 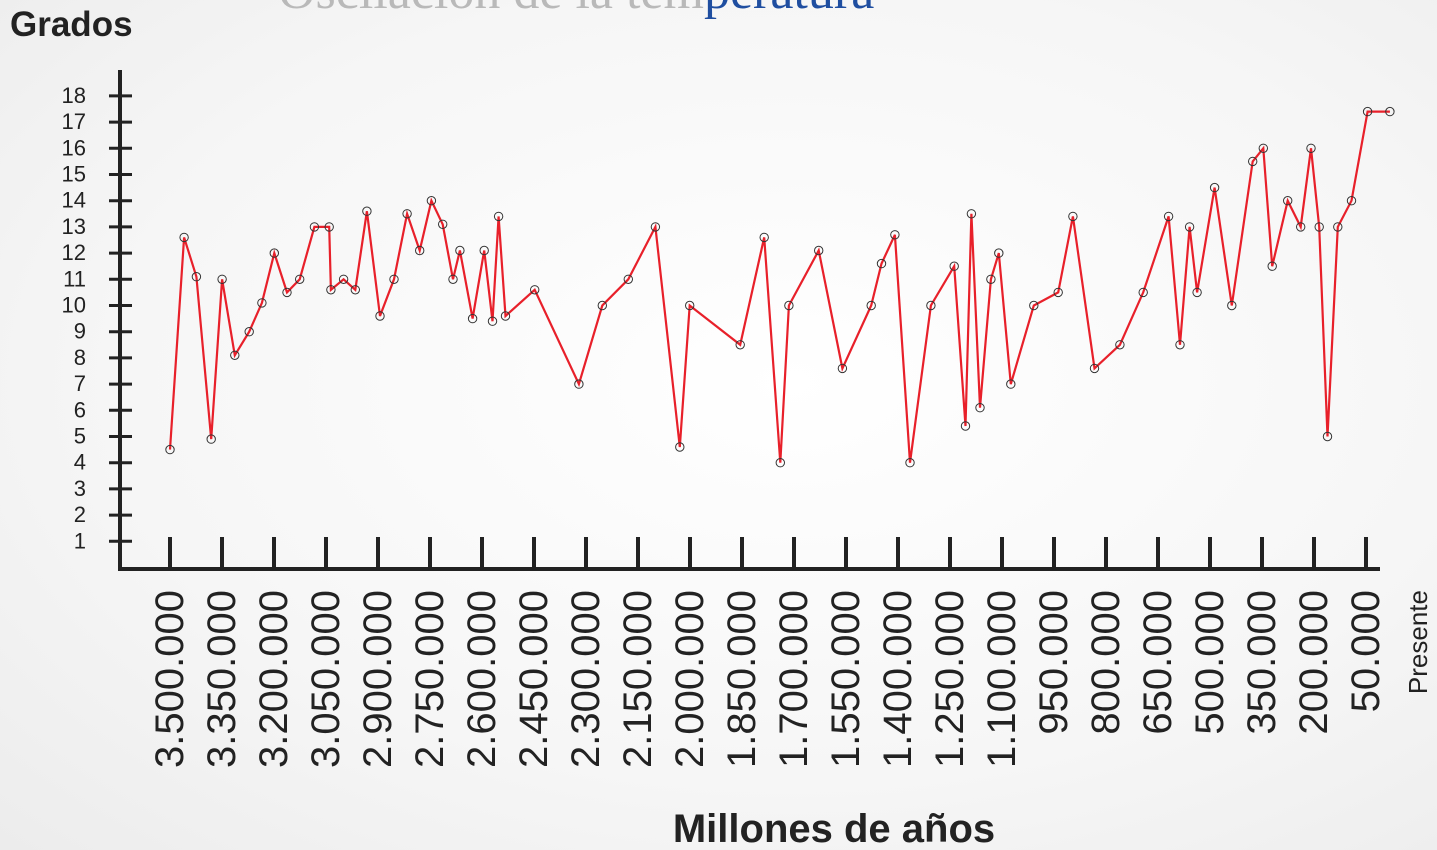 What do you see at coordinates (430, 679) in the screenshot?
I see `x-tick-label: 2.750.000` at bounding box center [430, 679].